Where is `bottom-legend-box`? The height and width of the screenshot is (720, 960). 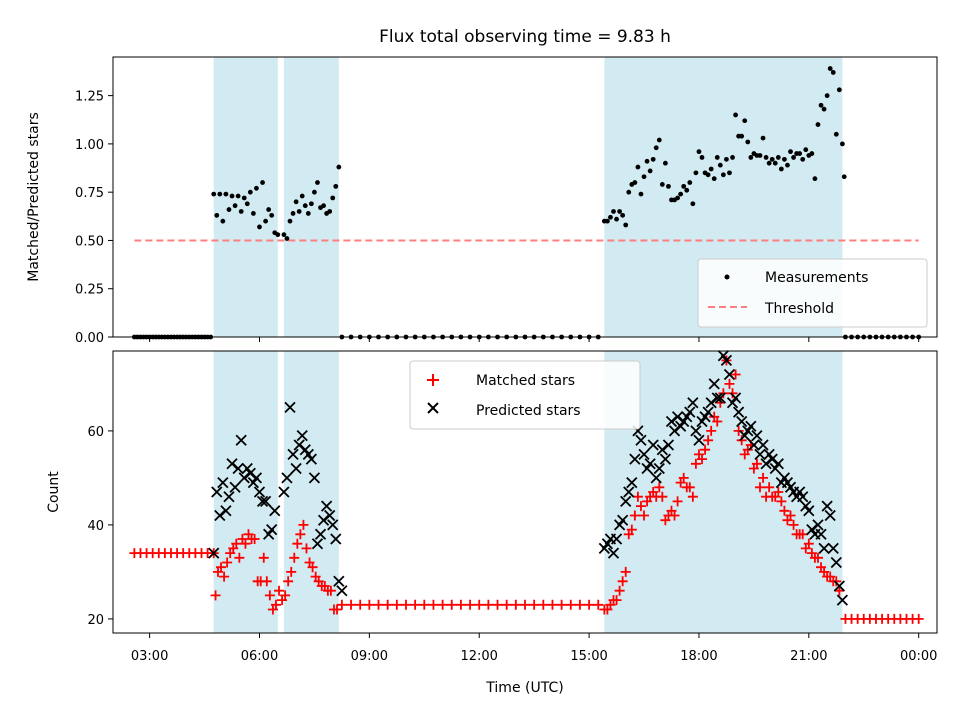
bottom-legend-box is located at coordinates (525, 395).